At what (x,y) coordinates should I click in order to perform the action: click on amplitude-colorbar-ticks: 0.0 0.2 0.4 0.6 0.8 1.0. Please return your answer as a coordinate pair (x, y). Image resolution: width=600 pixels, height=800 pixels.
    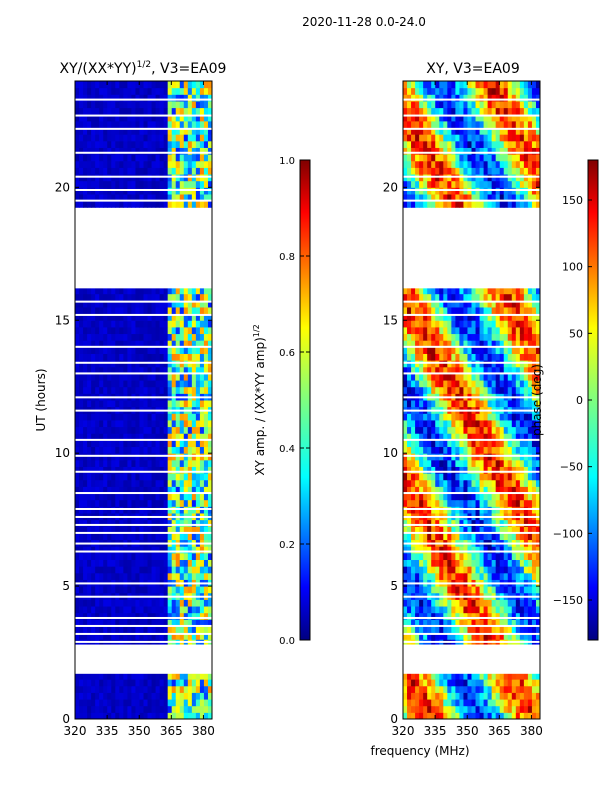
    Looking at the image, I should click on (294, 401).